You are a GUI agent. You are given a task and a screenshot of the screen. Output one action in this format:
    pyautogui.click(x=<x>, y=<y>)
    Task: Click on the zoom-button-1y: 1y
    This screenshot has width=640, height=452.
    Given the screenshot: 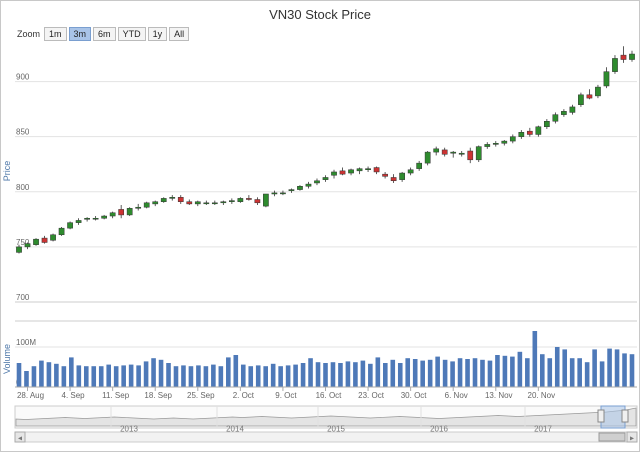 What is the action you would take?
    pyautogui.click(x=157, y=34)
    